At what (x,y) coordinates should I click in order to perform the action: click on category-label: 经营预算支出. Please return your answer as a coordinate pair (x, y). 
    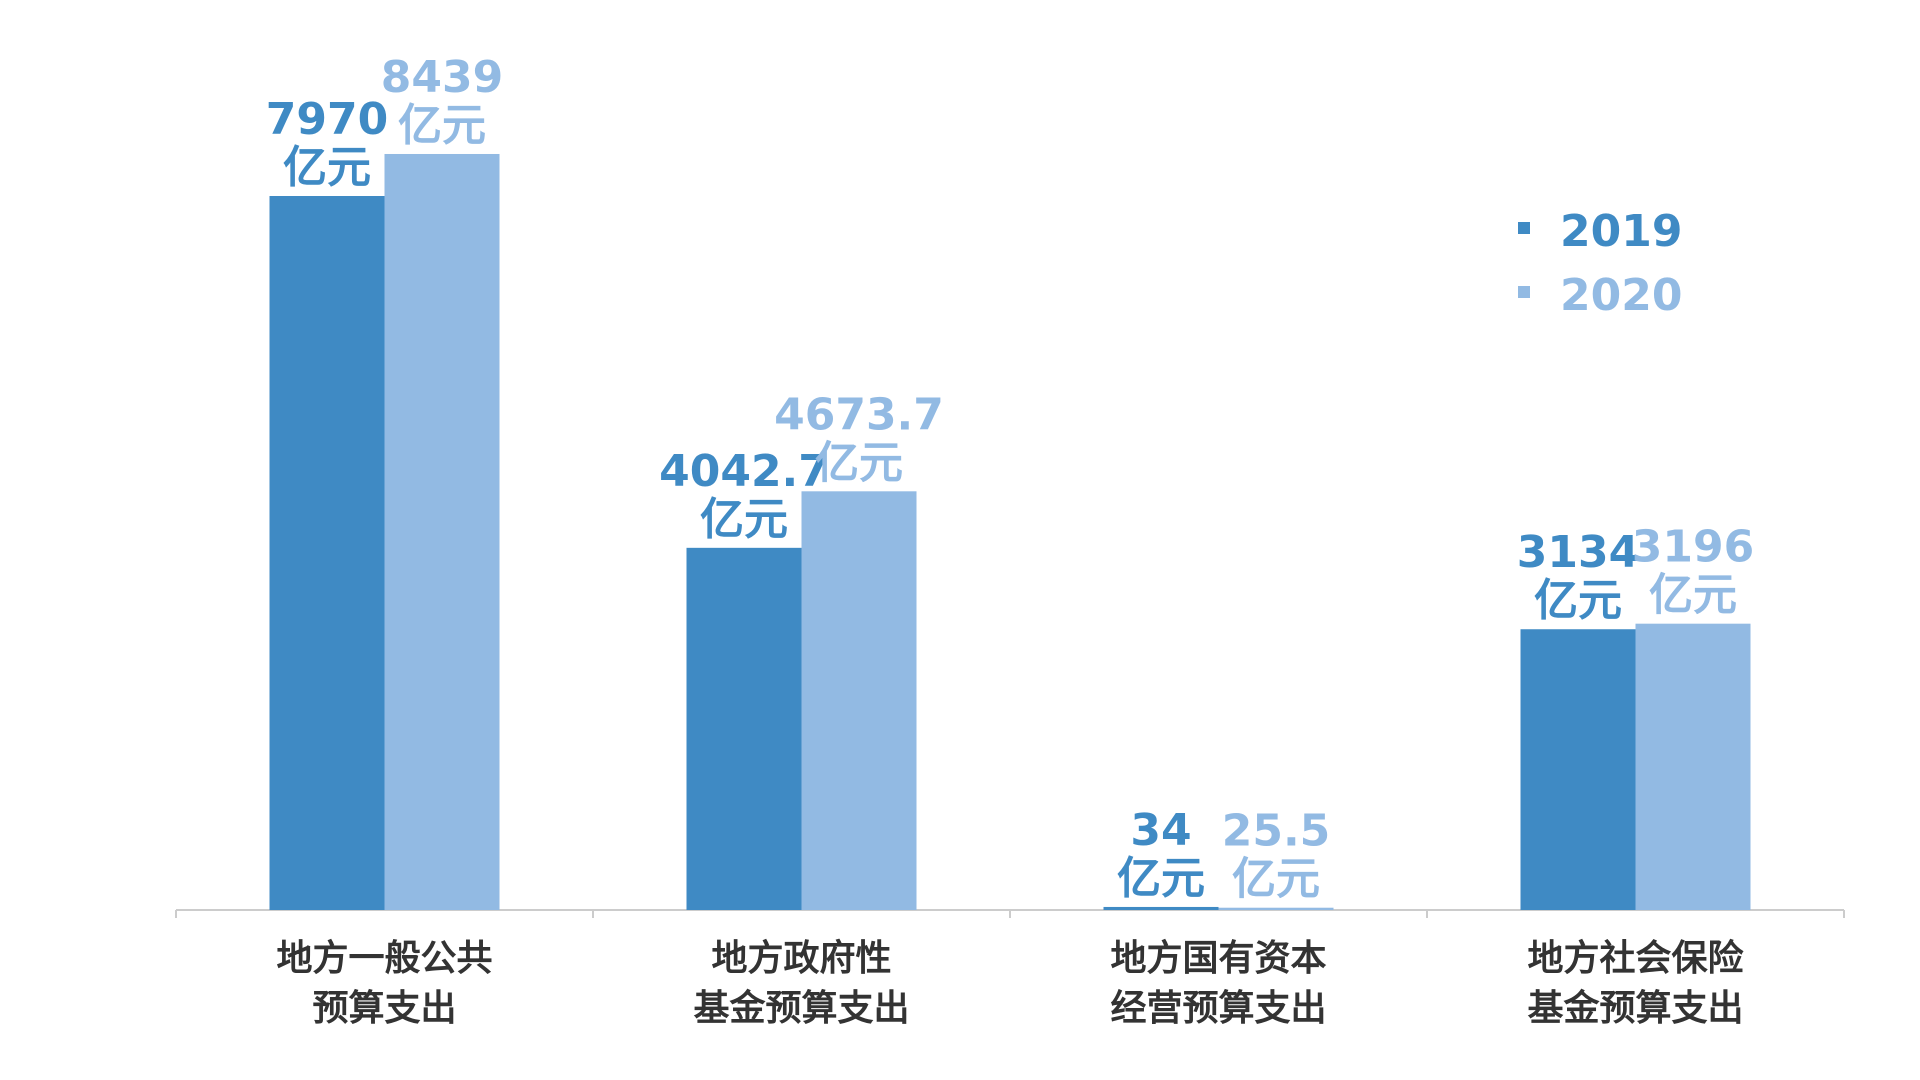
    Looking at the image, I should click on (1218, 1008).